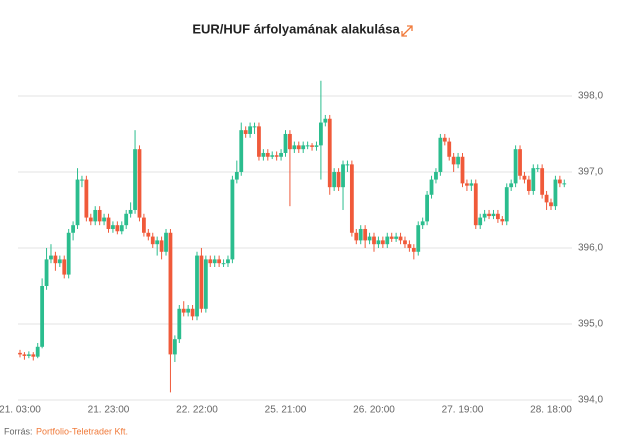 This screenshot has height=445, width=618. I want to click on expand-icon, so click(407, 31).